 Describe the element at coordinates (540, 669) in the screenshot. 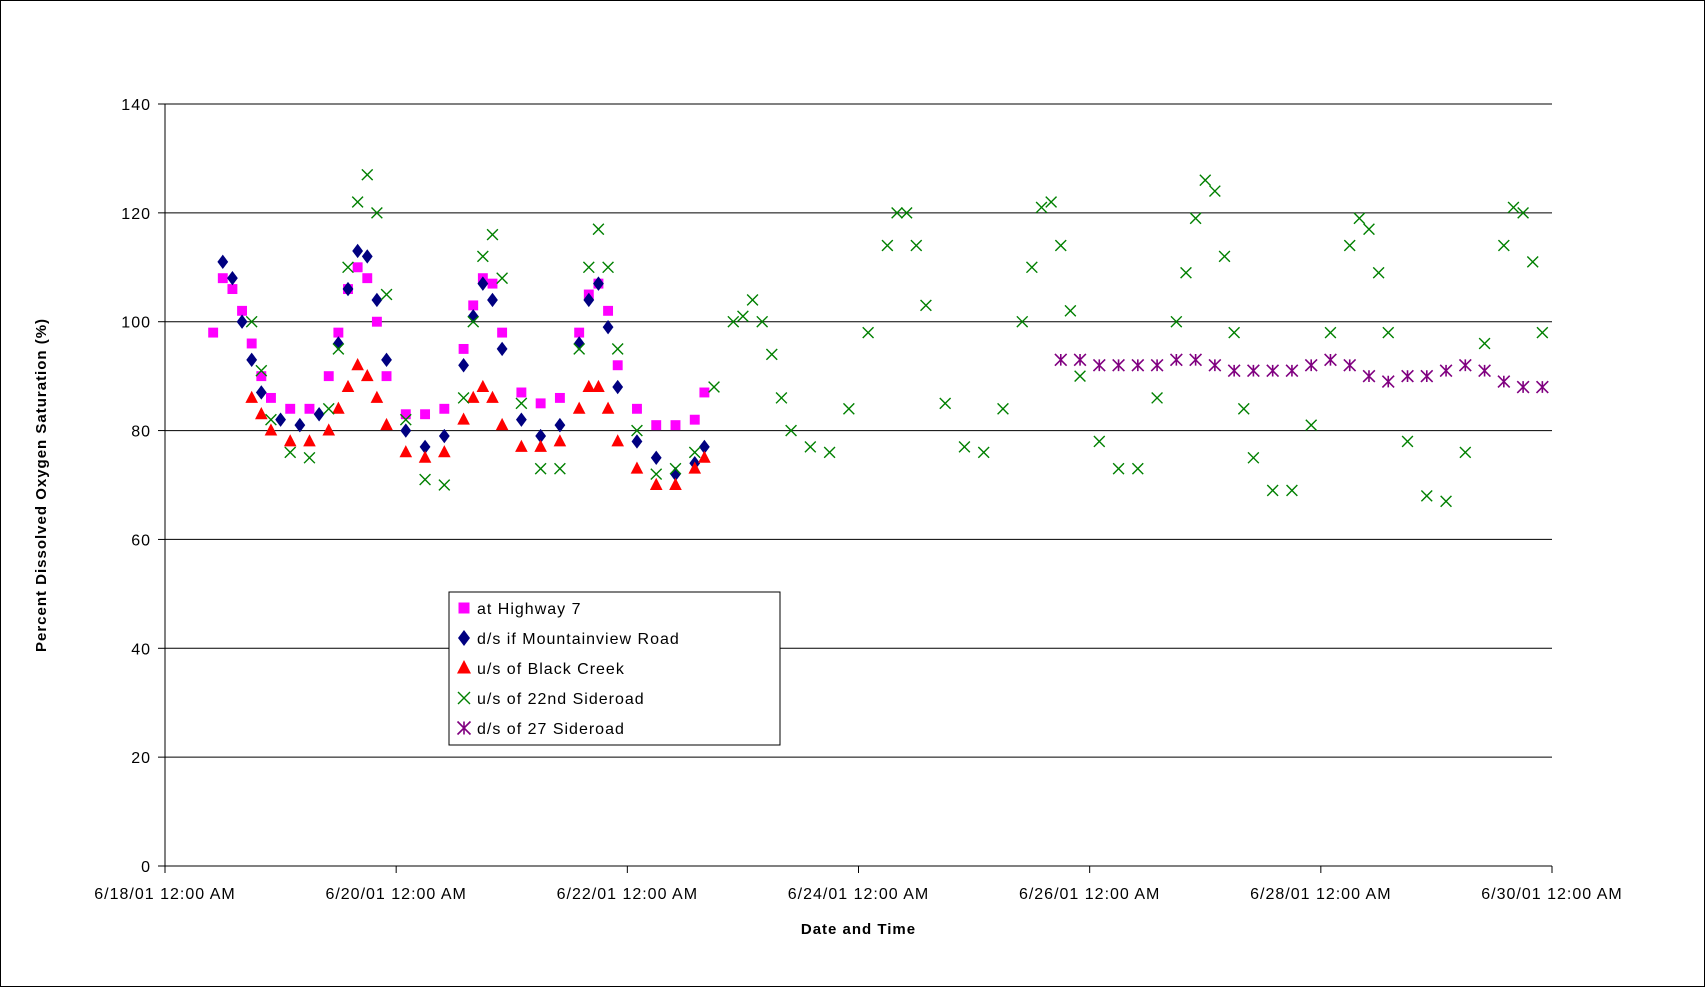

I see `legend-item: u/s of Black Creek` at that location.